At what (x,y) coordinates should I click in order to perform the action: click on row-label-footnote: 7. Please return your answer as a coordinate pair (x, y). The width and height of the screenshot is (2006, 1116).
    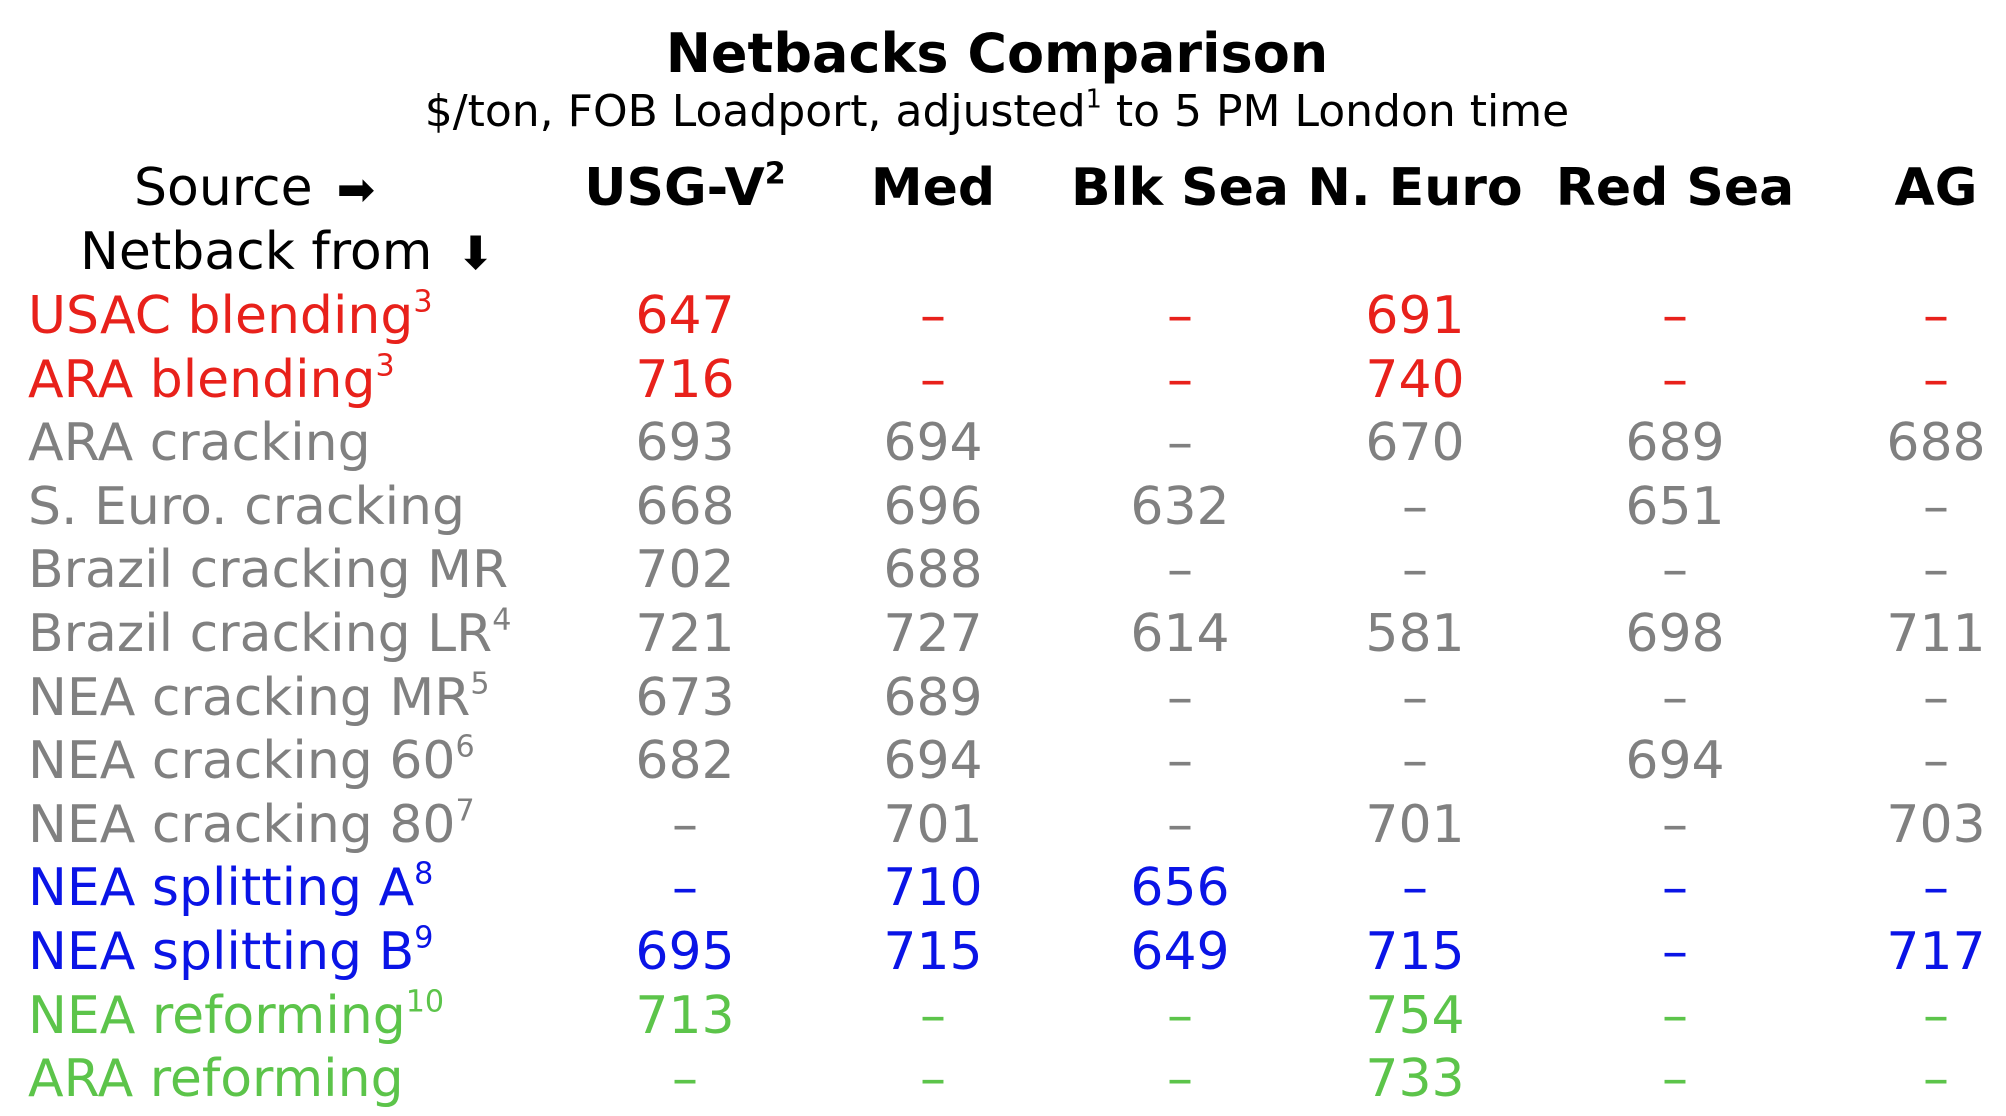
    Looking at the image, I should click on (465, 811).